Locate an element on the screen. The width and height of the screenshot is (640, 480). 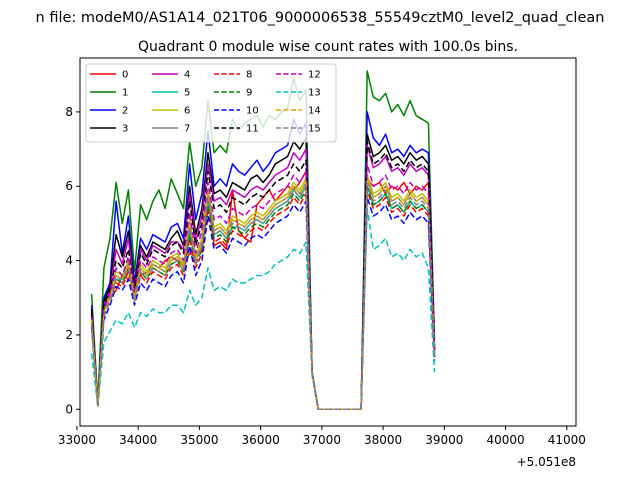
x-tick-label: 39000 is located at coordinates (444, 440).